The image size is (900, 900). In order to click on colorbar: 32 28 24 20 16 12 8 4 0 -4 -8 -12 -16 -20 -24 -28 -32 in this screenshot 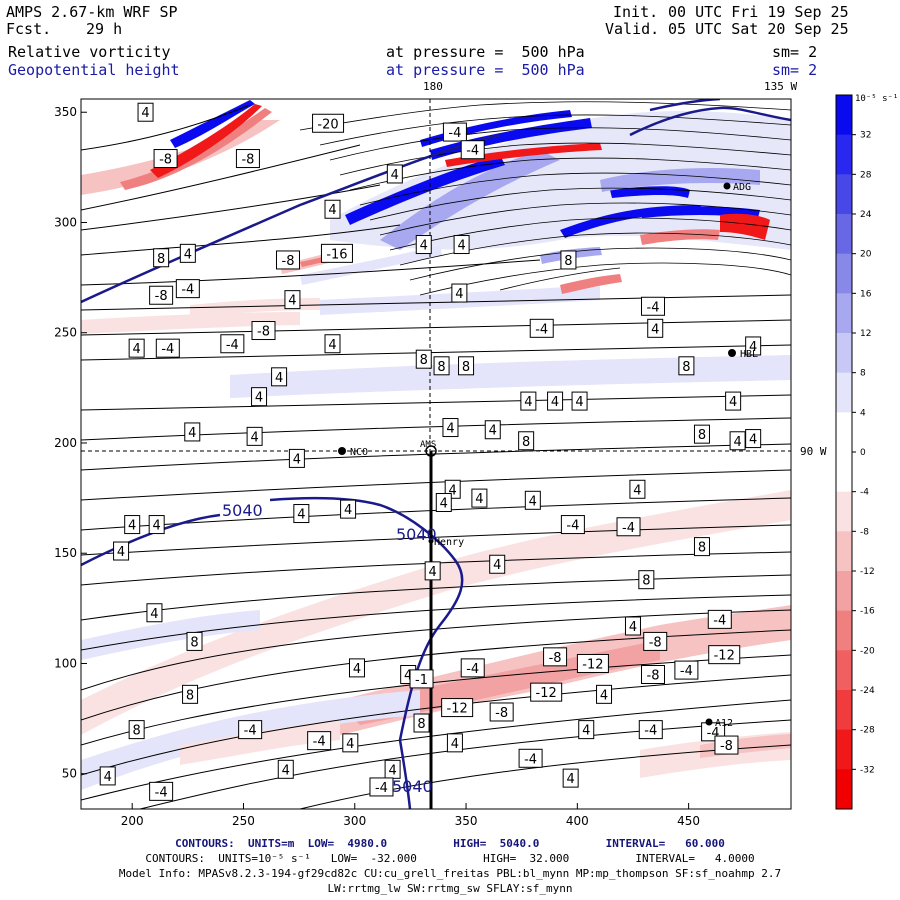, I will do `click(855, 452)`.